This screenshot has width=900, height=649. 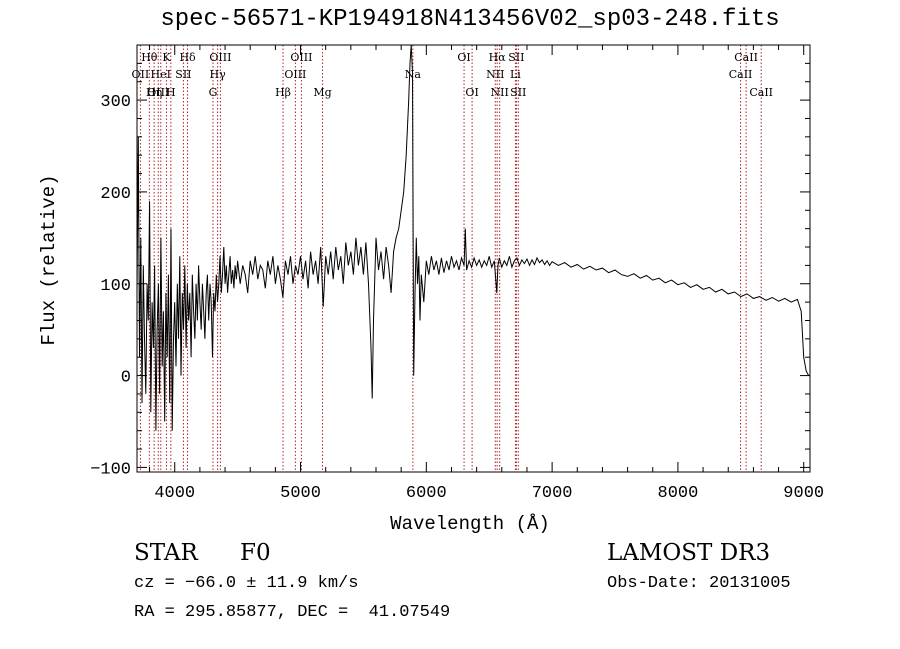 What do you see at coordinates (552, 493) in the screenshot?
I see `x-tick-label: 7000` at bounding box center [552, 493].